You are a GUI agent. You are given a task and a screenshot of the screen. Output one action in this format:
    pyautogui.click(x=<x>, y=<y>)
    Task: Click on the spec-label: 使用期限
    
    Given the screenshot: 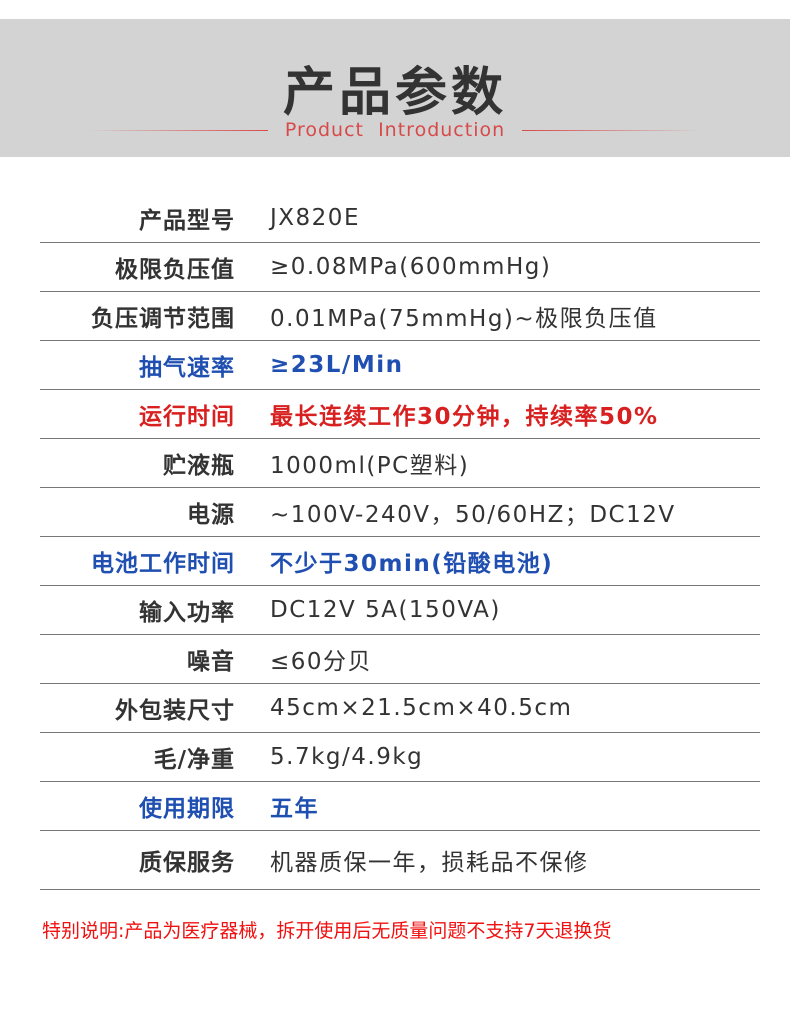 What is the action you would take?
    pyautogui.click(x=187, y=809)
    